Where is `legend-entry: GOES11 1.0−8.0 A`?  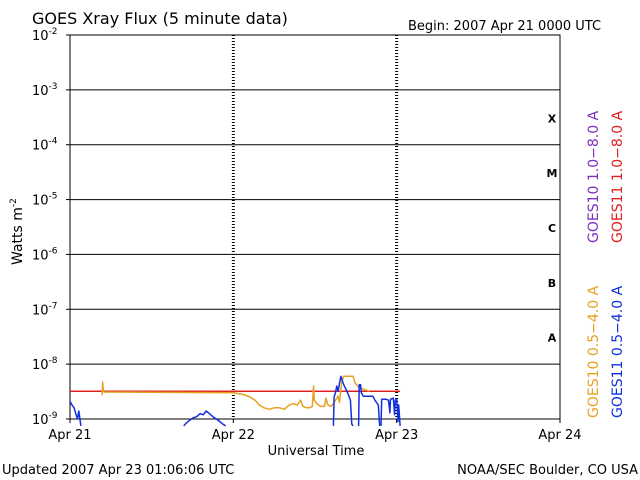
legend-entry: GOES11 1.0−8.0 A is located at coordinates (618, 176).